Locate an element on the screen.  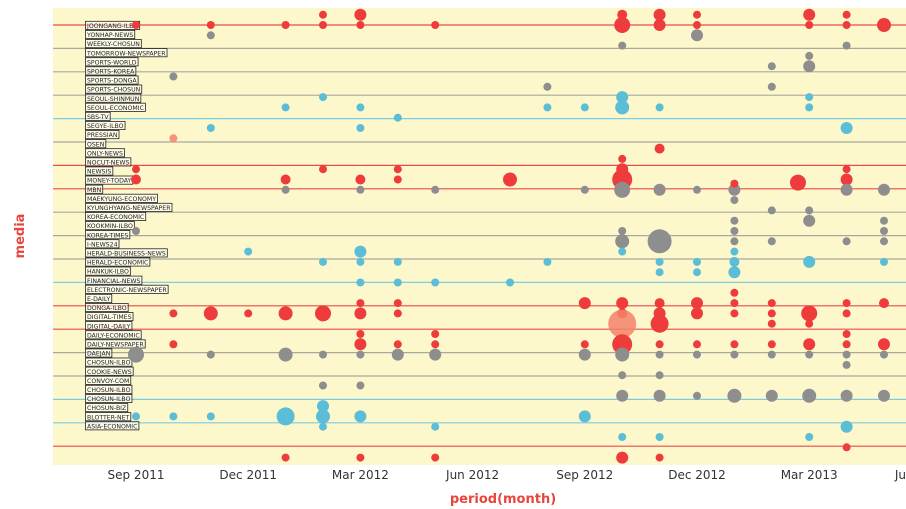
media-label-text: SEGYE-ILBO is located at coordinates (105, 126).